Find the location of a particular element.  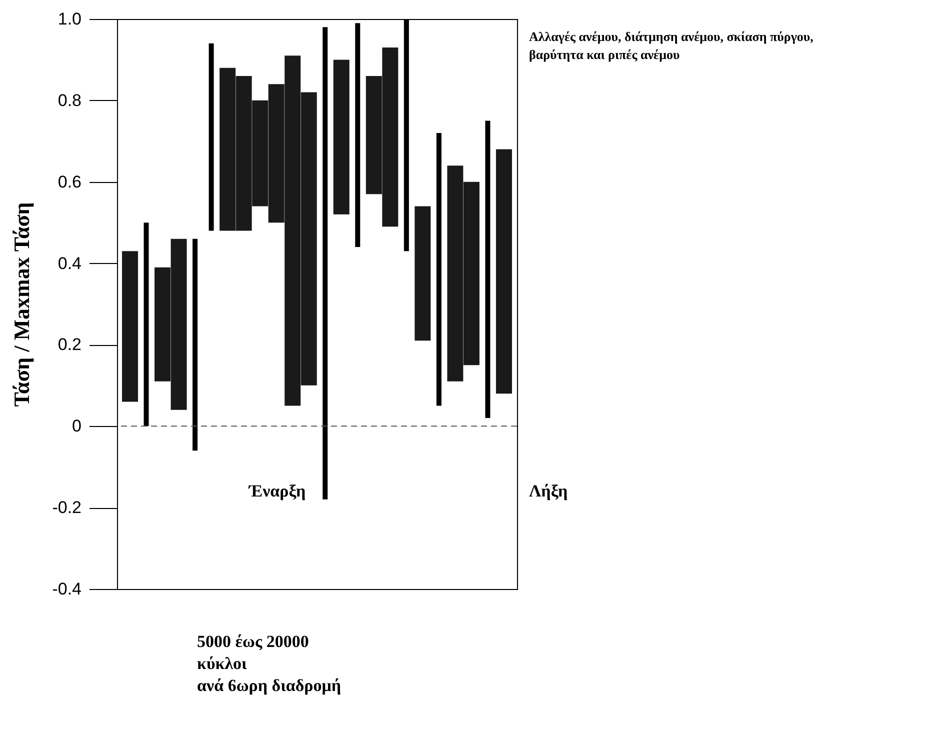

text: Αλλαγές ανέμου, διάτμηση ανέμου, σκίαση πύργου, βαρύτητα και ριπές ανέμου is located at coordinates (671, 45).